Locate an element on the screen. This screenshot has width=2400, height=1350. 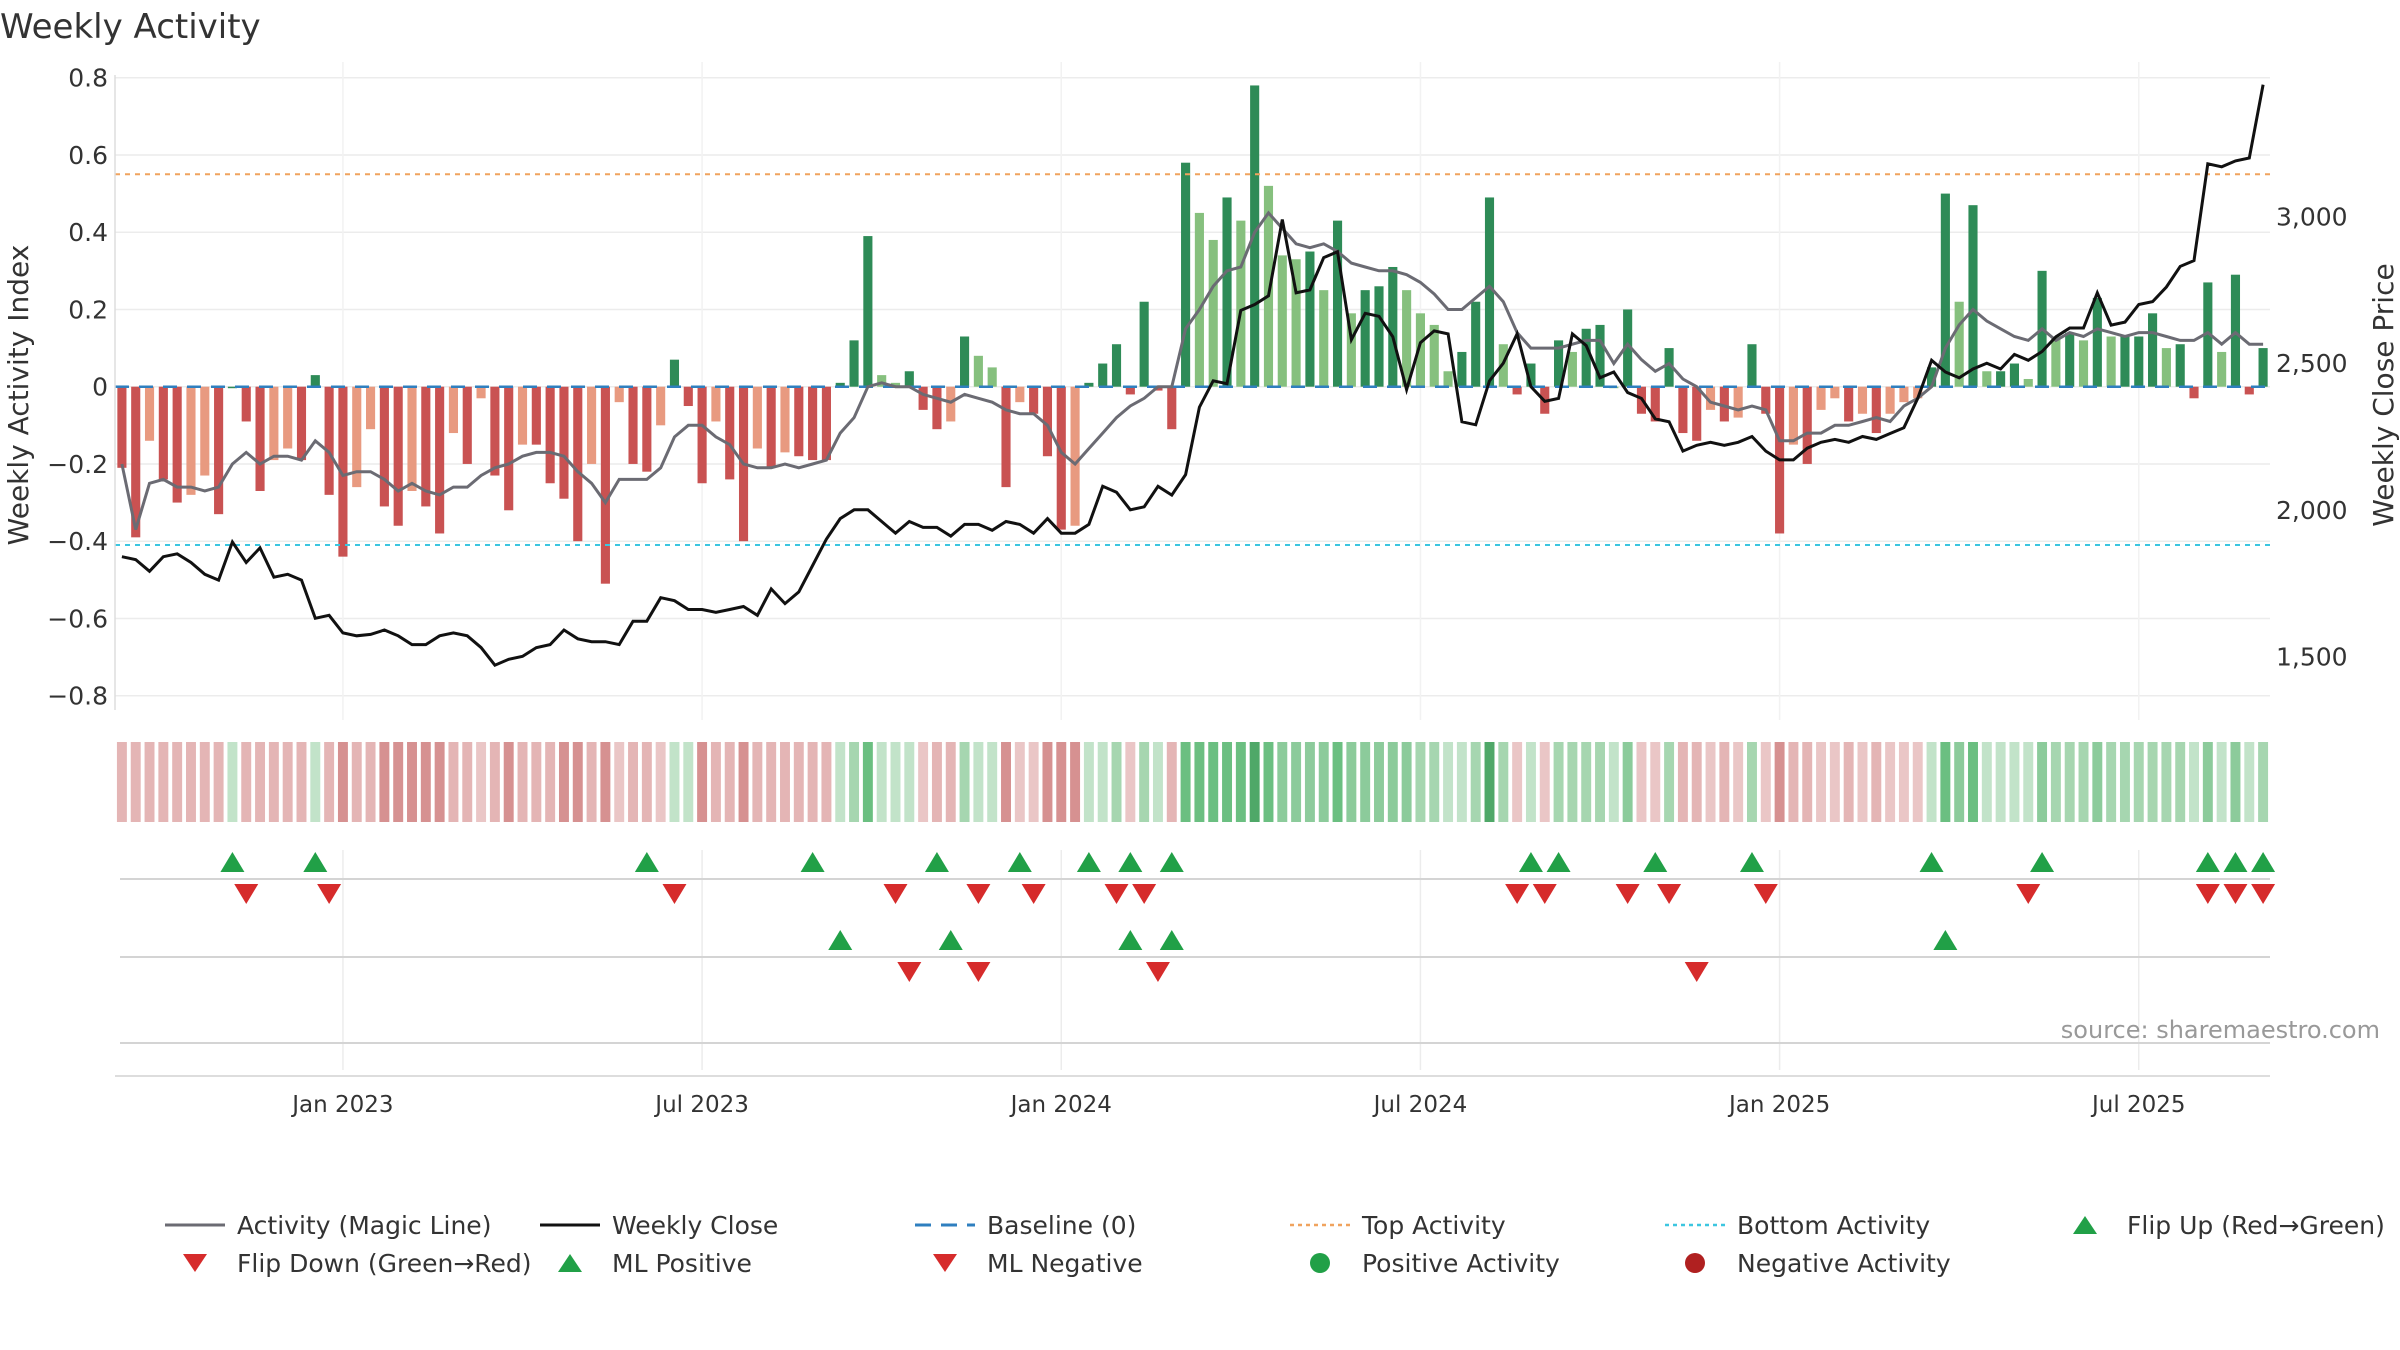
y-axis-label: Weekly Activity Index is located at coordinates (18, 395).